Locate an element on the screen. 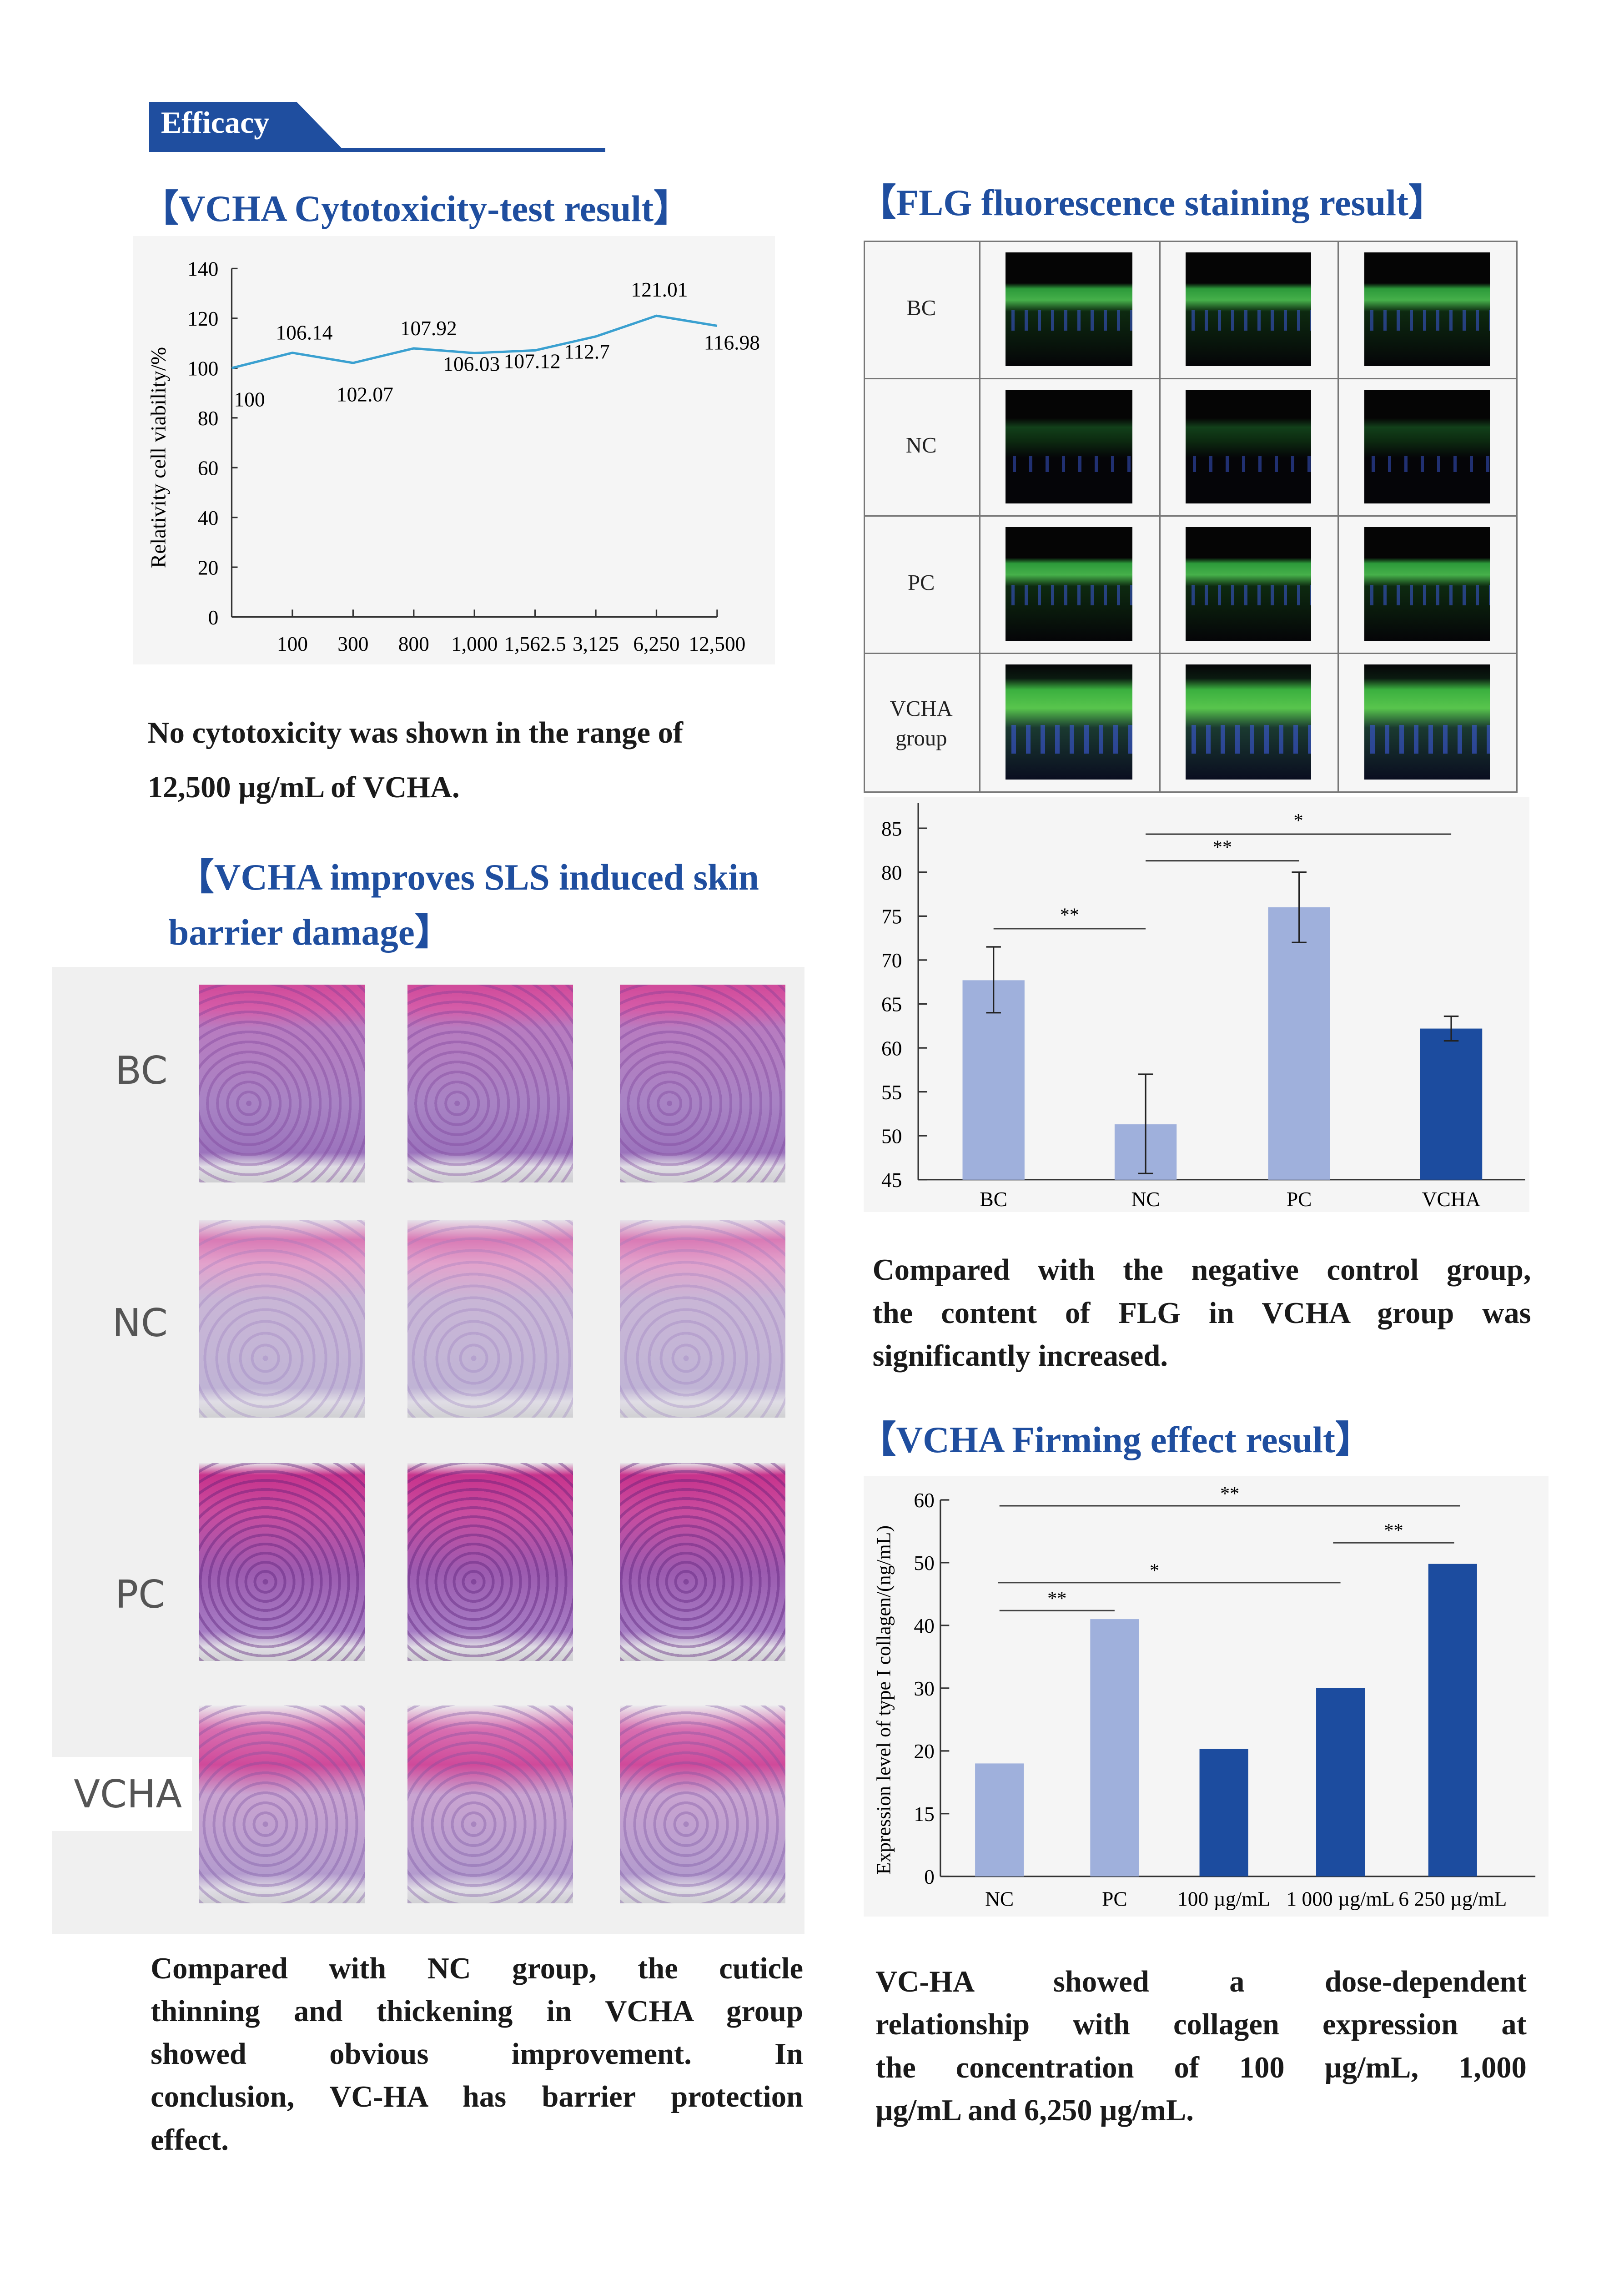 This screenshot has height=2274, width=1624. y-tick-label: 55 is located at coordinates (891, 1092).